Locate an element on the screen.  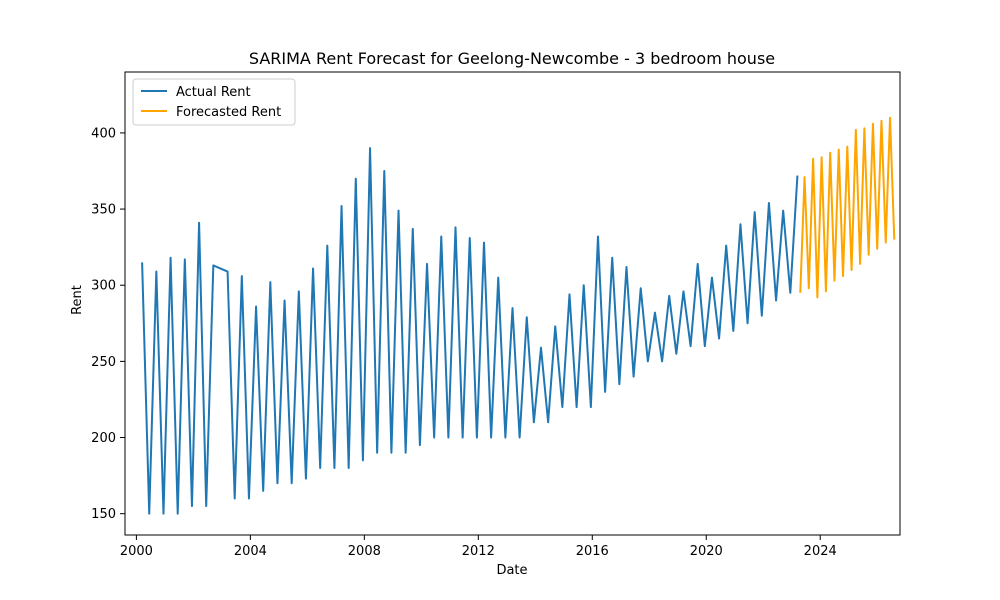
y-tick-label: 150 is located at coordinates (103, 514).